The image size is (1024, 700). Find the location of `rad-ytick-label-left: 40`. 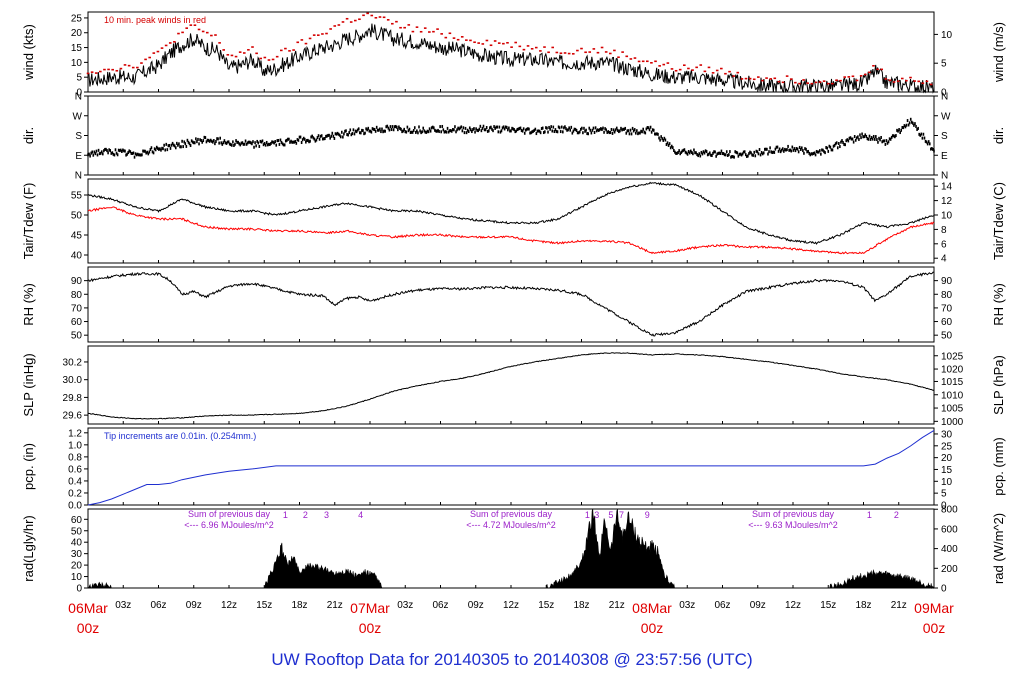

rad-ytick-label-left: 40 is located at coordinates (77, 543).